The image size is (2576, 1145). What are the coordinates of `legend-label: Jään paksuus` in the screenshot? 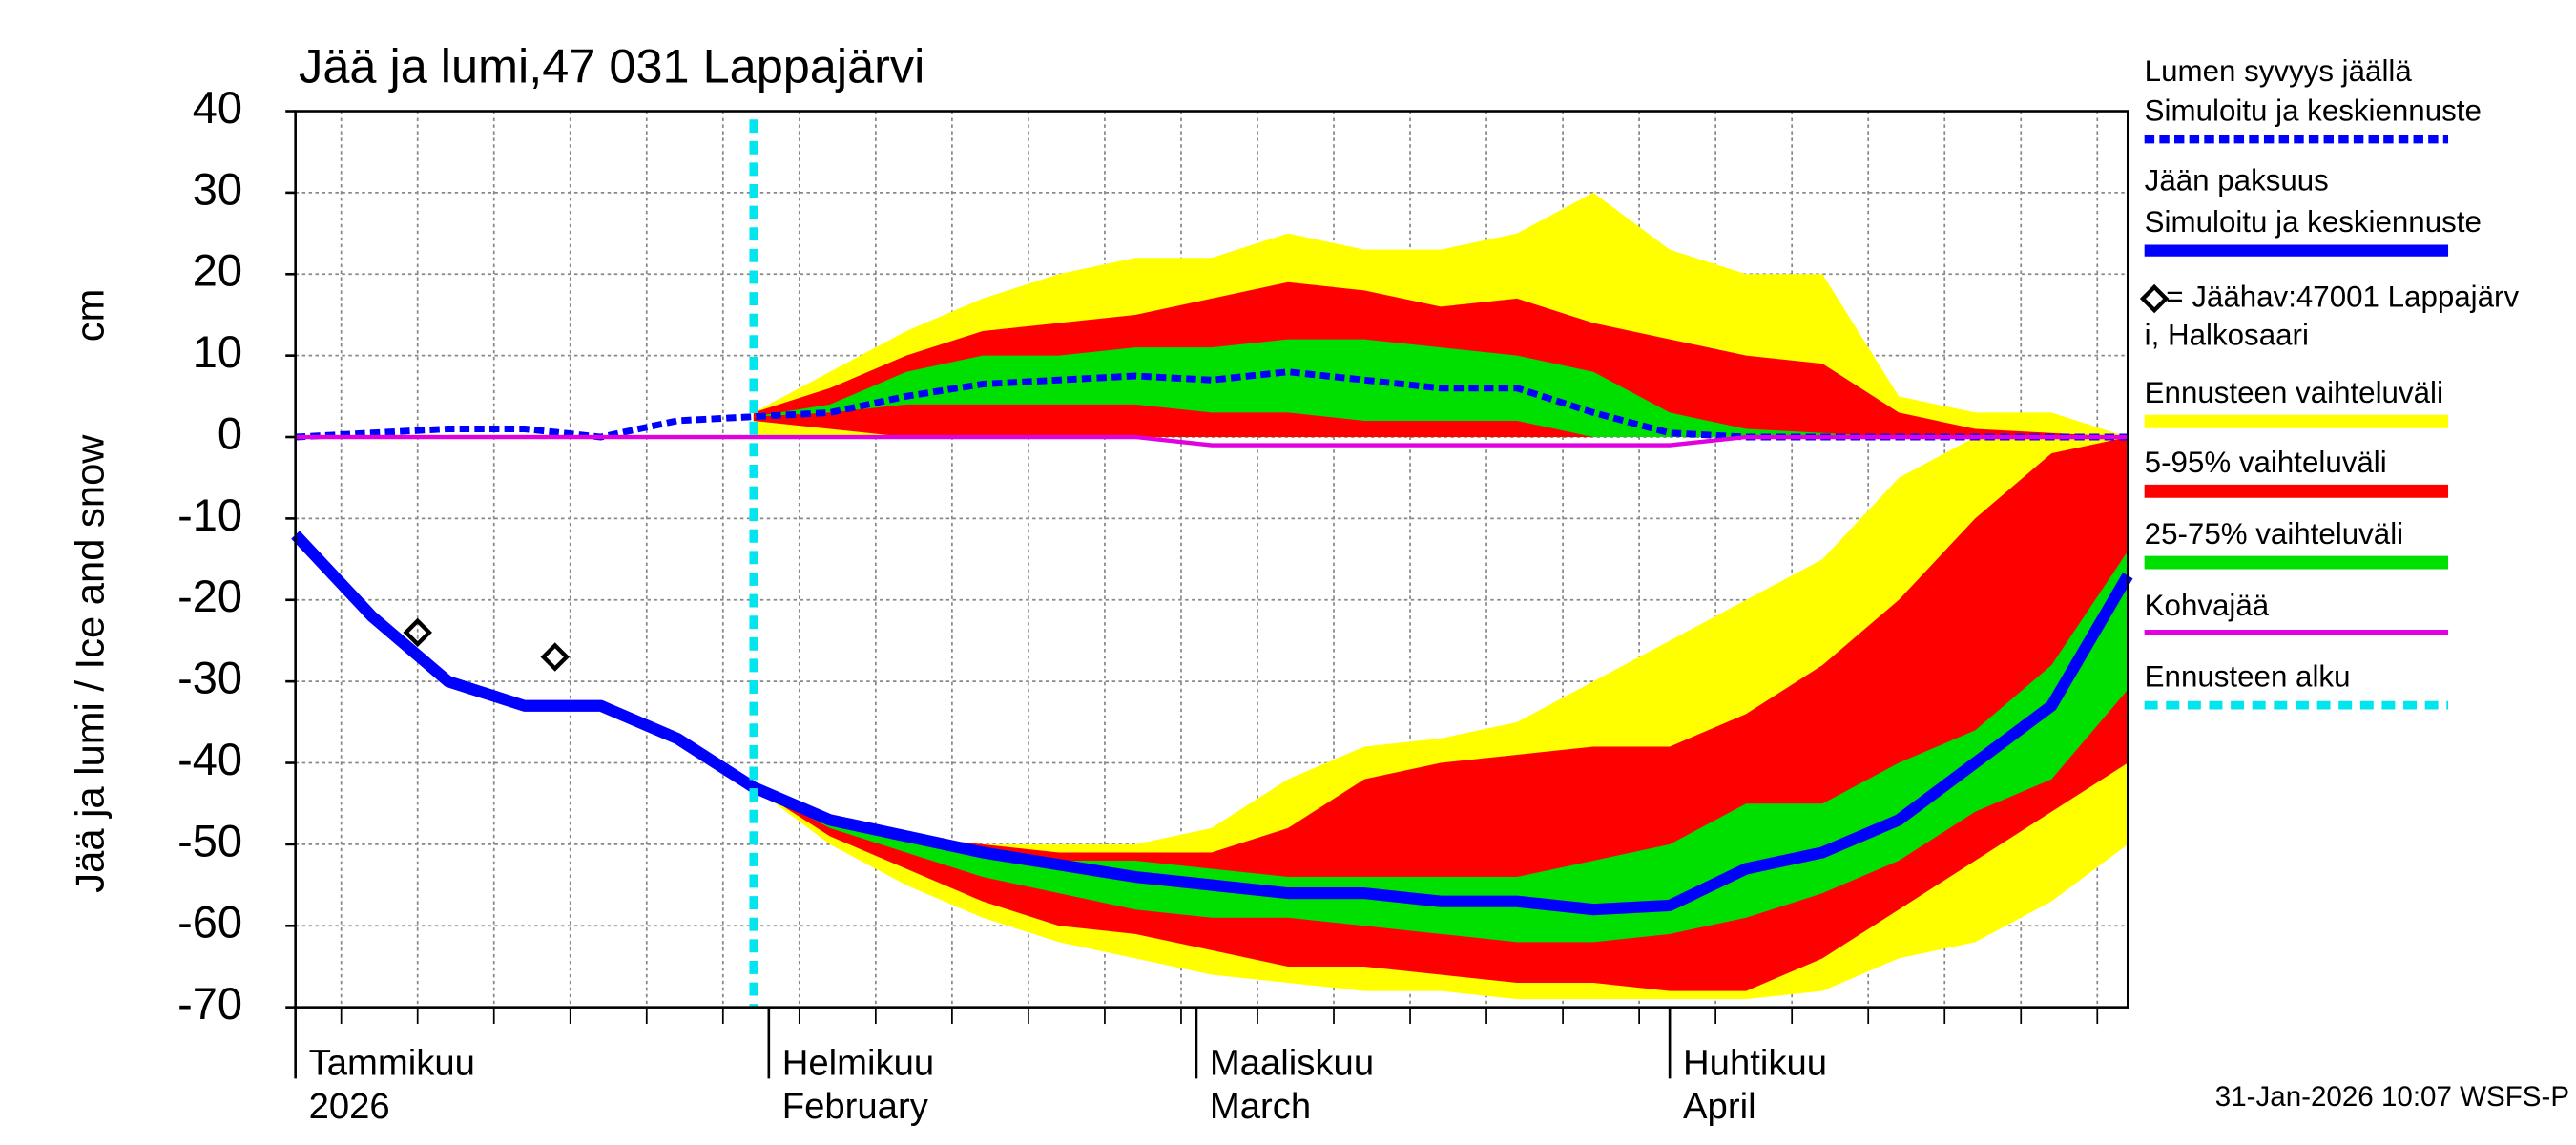 It's located at (2237, 181).